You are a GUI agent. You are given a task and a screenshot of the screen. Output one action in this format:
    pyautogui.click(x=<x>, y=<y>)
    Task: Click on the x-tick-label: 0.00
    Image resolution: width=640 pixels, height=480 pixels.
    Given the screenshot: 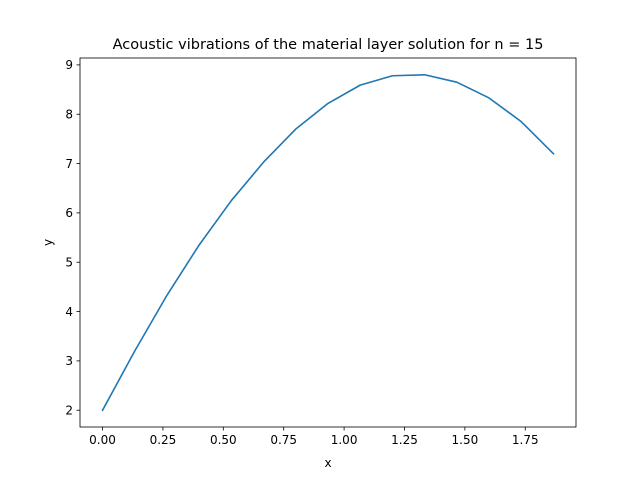 What is the action you would take?
    pyautogui.click(x=102, y=440)
    